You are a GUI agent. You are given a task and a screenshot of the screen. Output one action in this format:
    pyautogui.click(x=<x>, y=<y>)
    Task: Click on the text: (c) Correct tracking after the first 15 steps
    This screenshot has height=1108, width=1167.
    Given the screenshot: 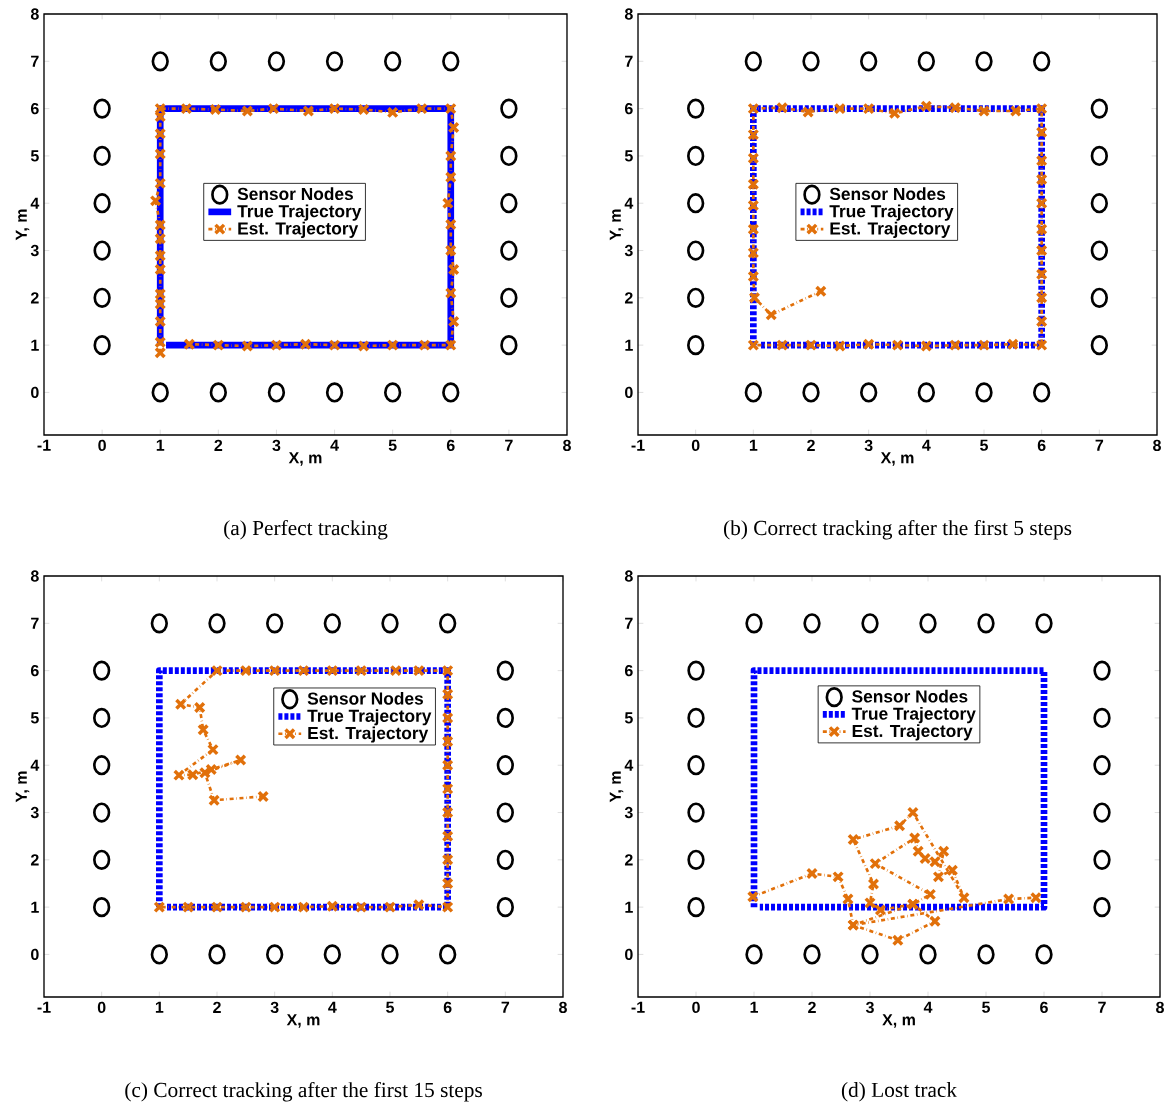 What is the action you would take?
    pyautogui.click(x=303, y=1091)
    